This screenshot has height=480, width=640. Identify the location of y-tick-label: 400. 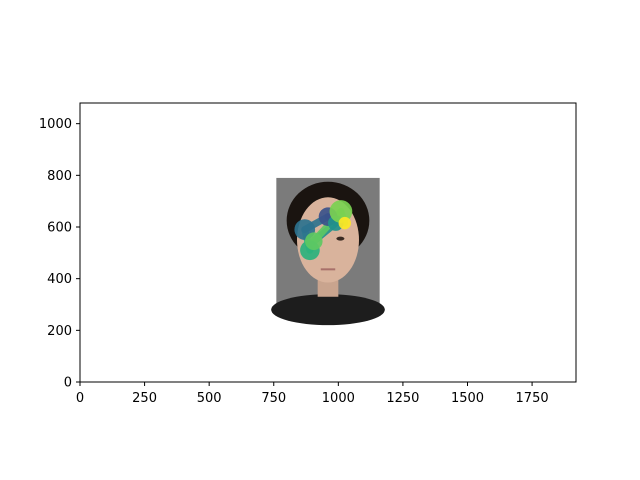
(59, 279).